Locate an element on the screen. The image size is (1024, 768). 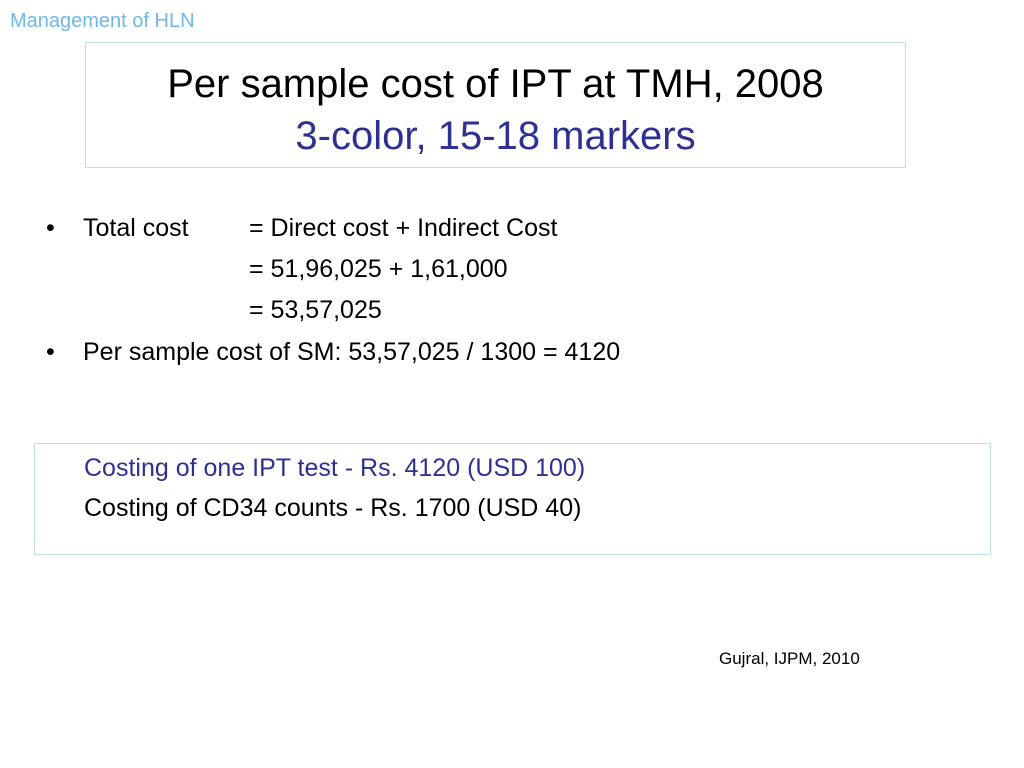
total-cost-equation-3: = 53,57,025 is located at coordinates (315, 310).